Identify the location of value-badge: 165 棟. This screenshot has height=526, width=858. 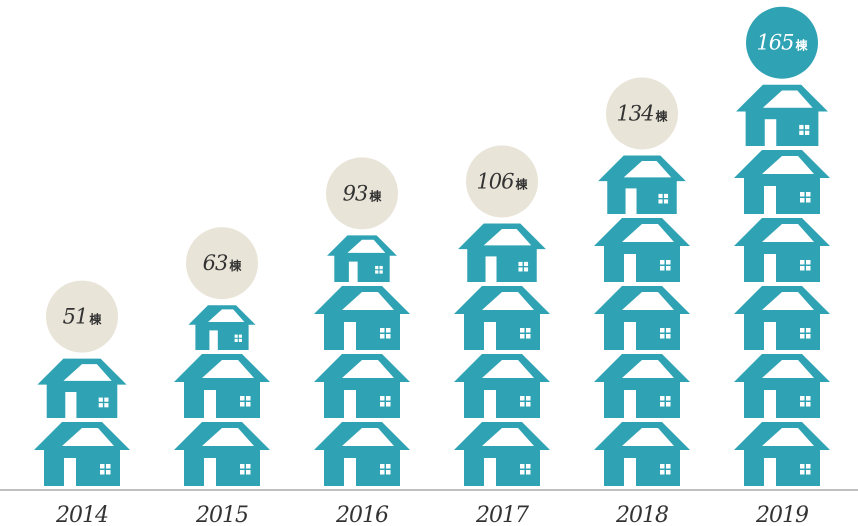
(782, 42).